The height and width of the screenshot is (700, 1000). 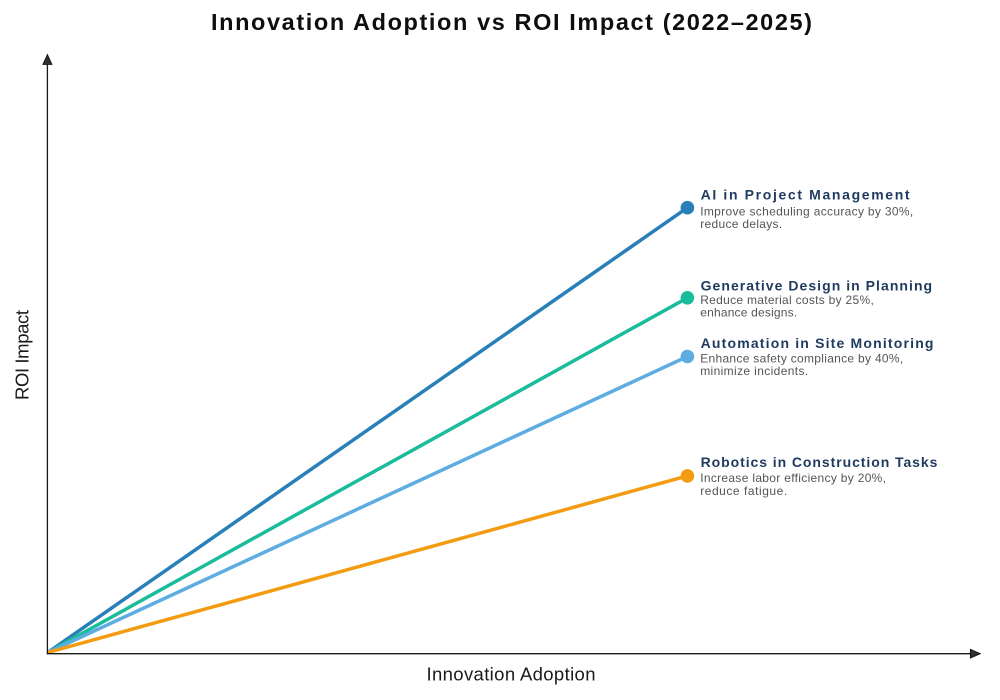 I want to click on svg-text:Improve scheduling accuracy by: Improve scheduling accuracy by 30%,, so click(x=806, y=211).